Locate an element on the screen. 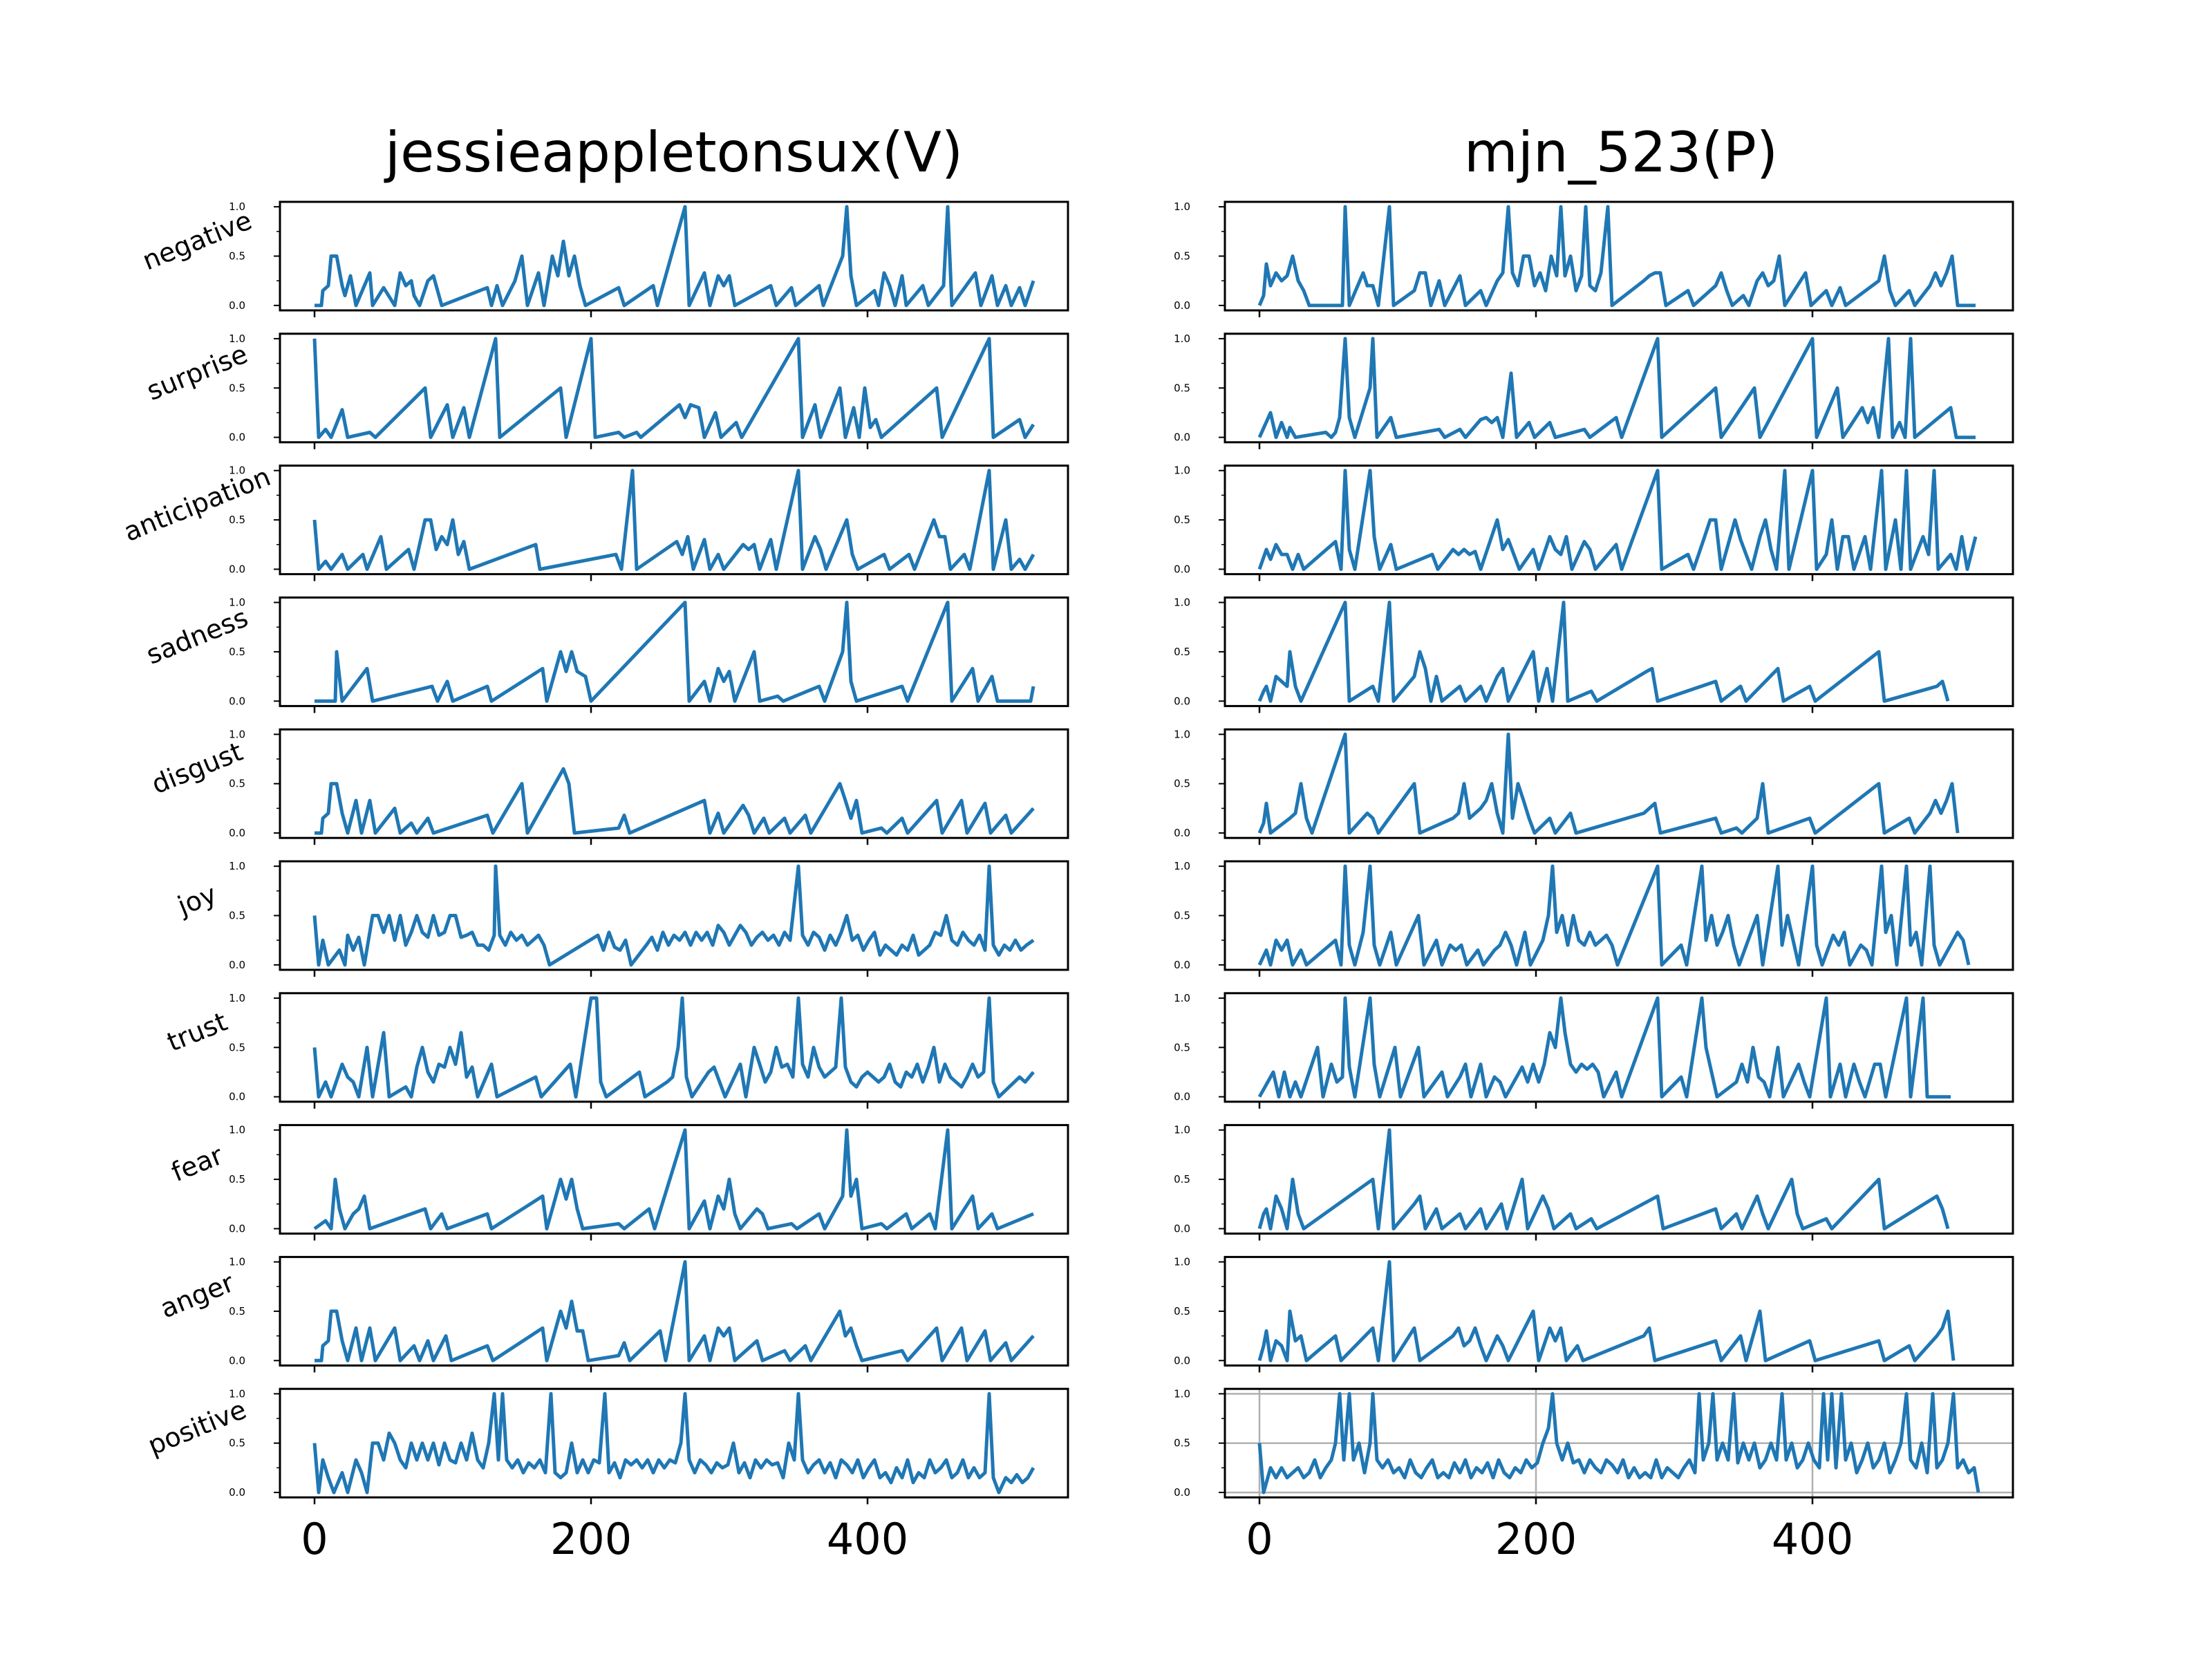 This screenshot has width=2212, height=1659. right-axes-frame is located at coordinates (1619, 1311).